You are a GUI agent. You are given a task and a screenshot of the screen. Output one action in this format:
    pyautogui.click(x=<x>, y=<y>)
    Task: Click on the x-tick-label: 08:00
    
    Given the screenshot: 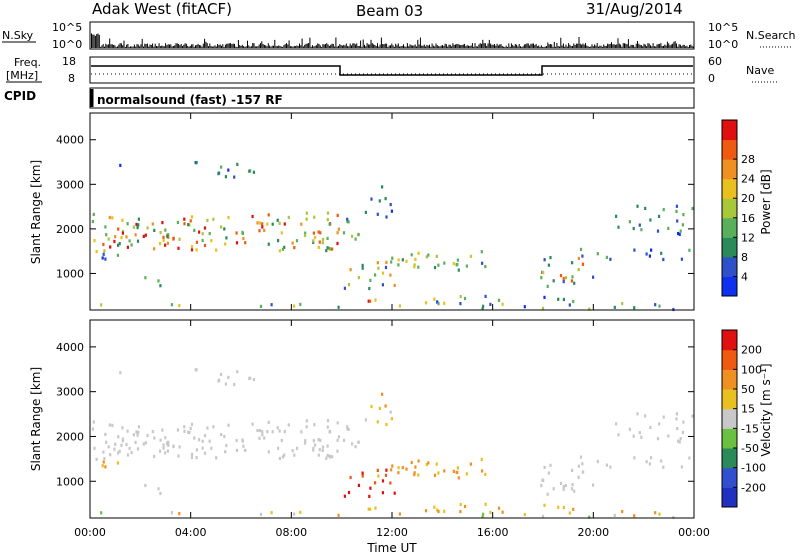 What is the action you would take?
    pyautogui.click(x=291, y=532)
    